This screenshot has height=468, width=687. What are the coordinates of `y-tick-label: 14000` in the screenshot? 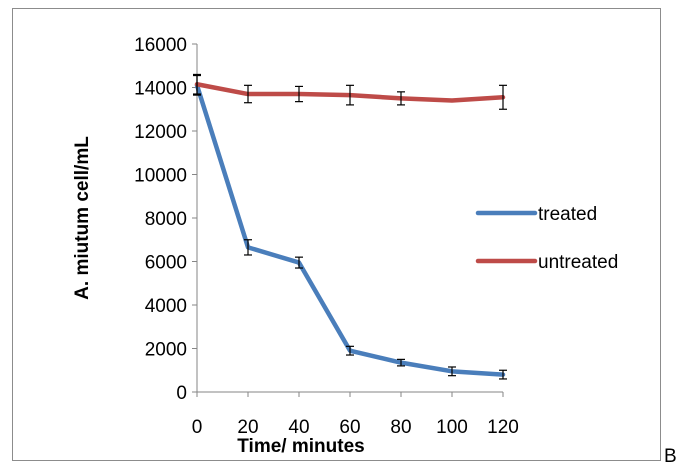 It's located at (160, 89).